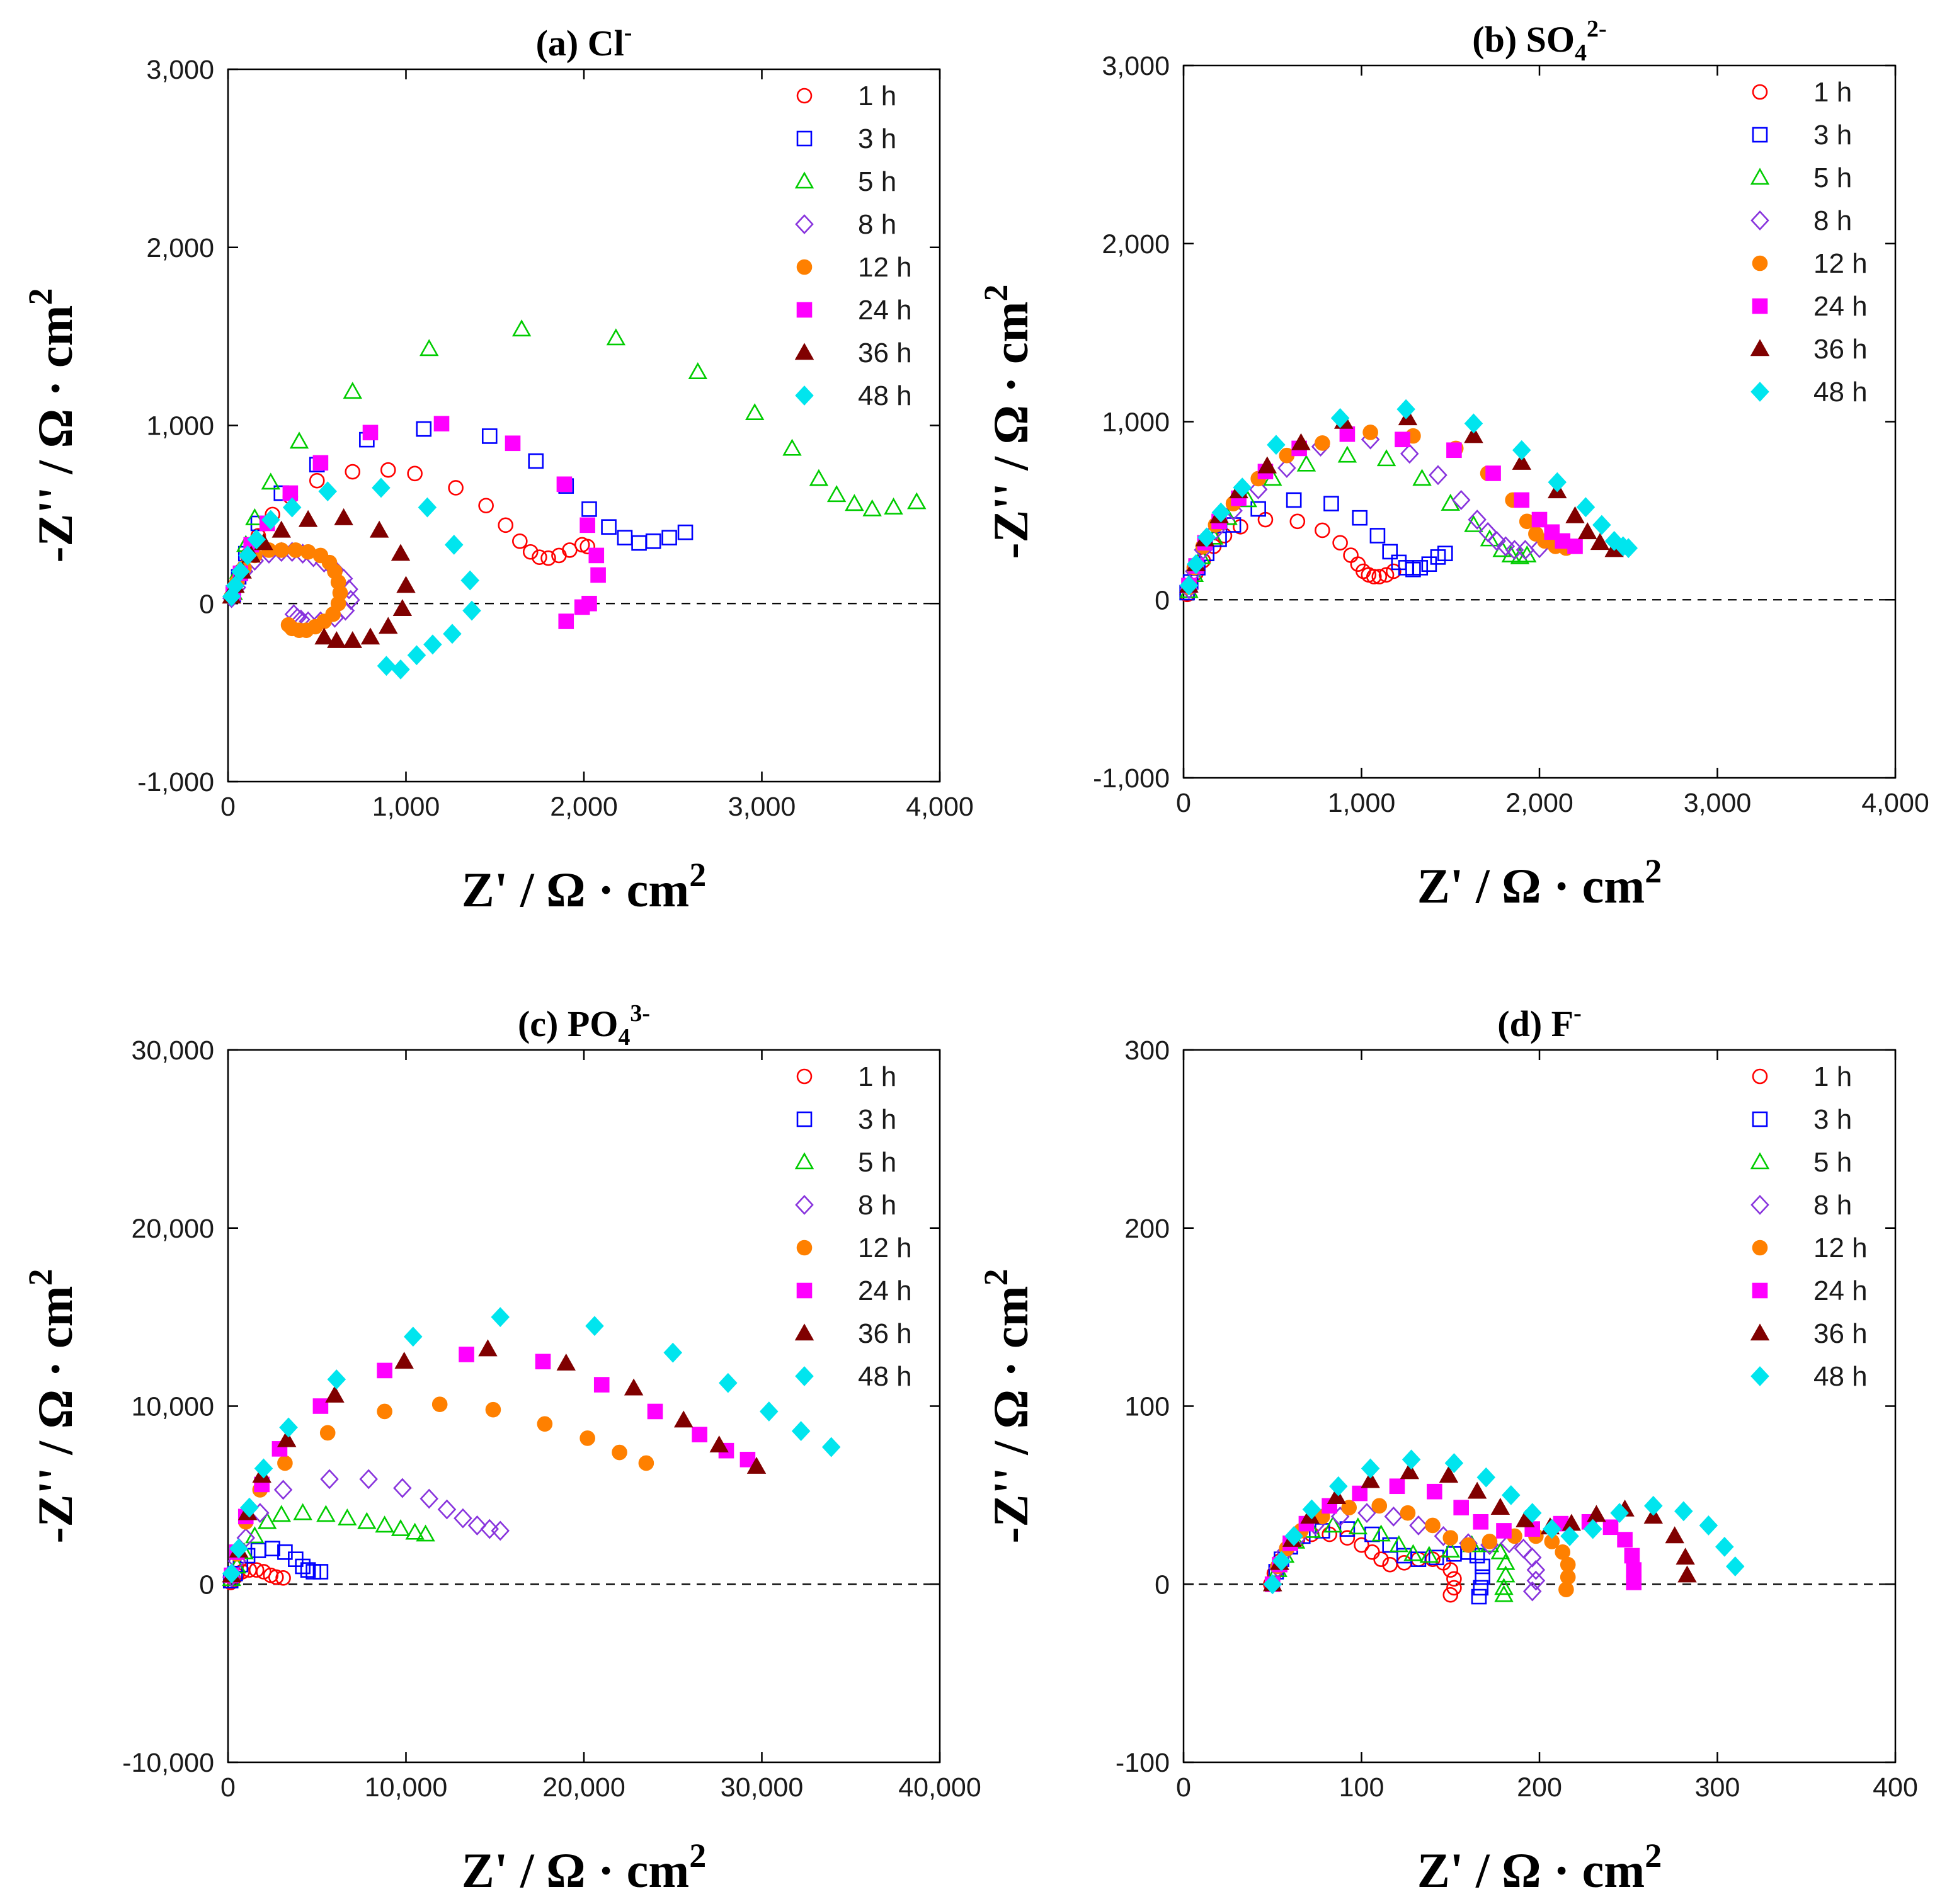  I want to click on panel-title-superscript: 3-, so click(640, 1013).